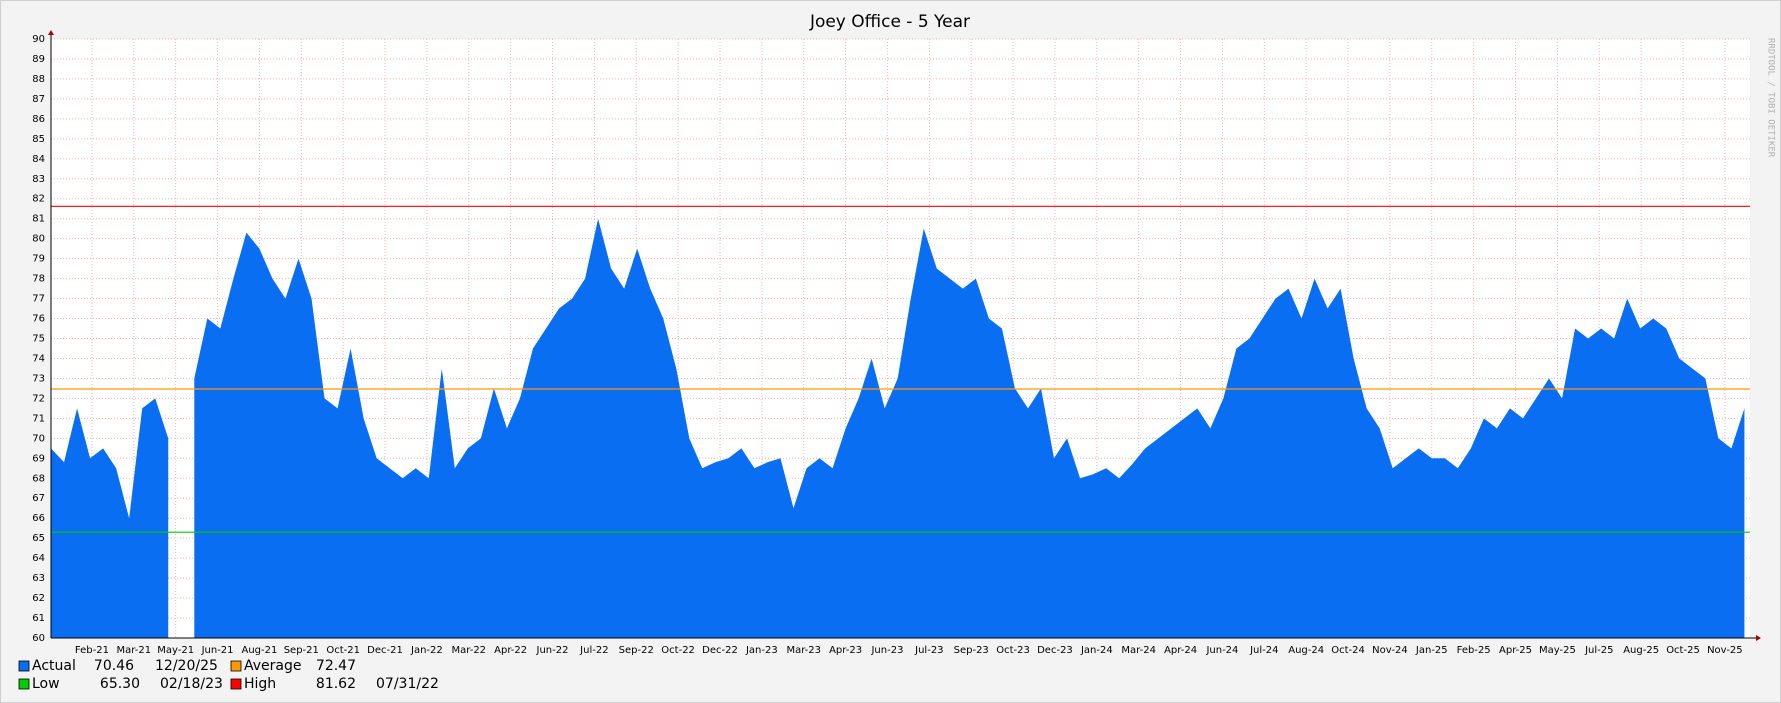  I want to click on x-tick-label: Dec-23, so click(1055, 650).